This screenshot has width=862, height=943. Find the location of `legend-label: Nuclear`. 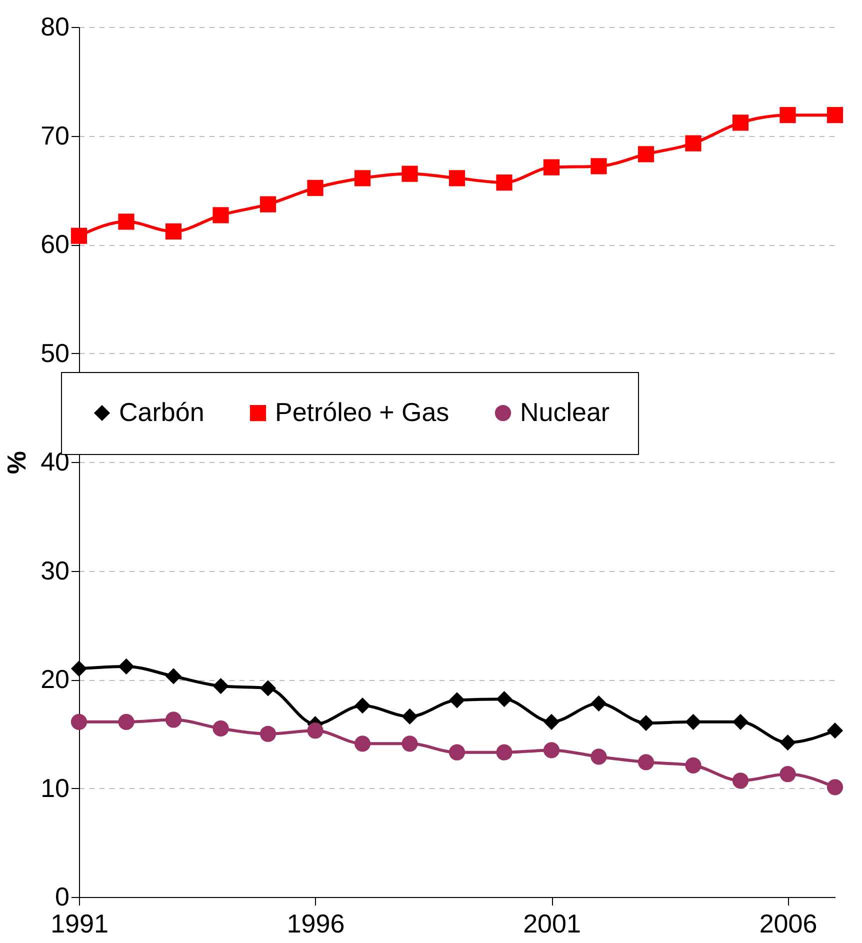

legend-label: Nuclear is located at coordinates (565, 412).